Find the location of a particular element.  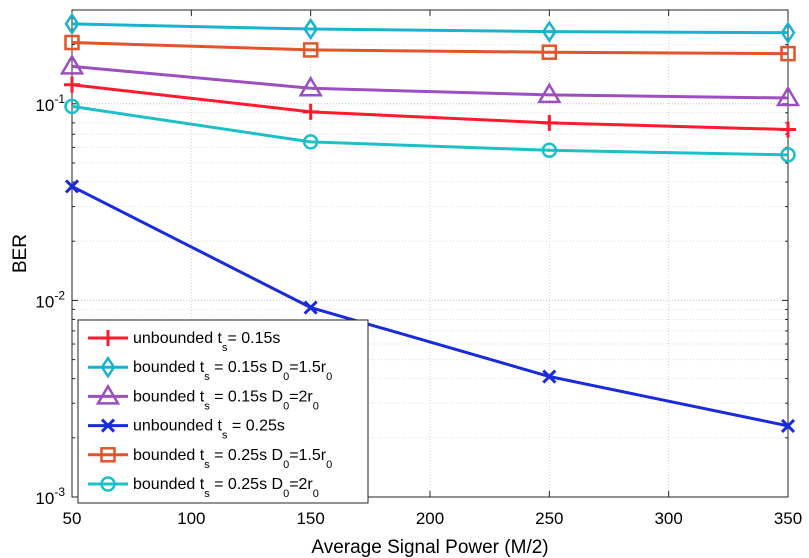

x-tick-label: 150 is located at coordinates (310, 518).